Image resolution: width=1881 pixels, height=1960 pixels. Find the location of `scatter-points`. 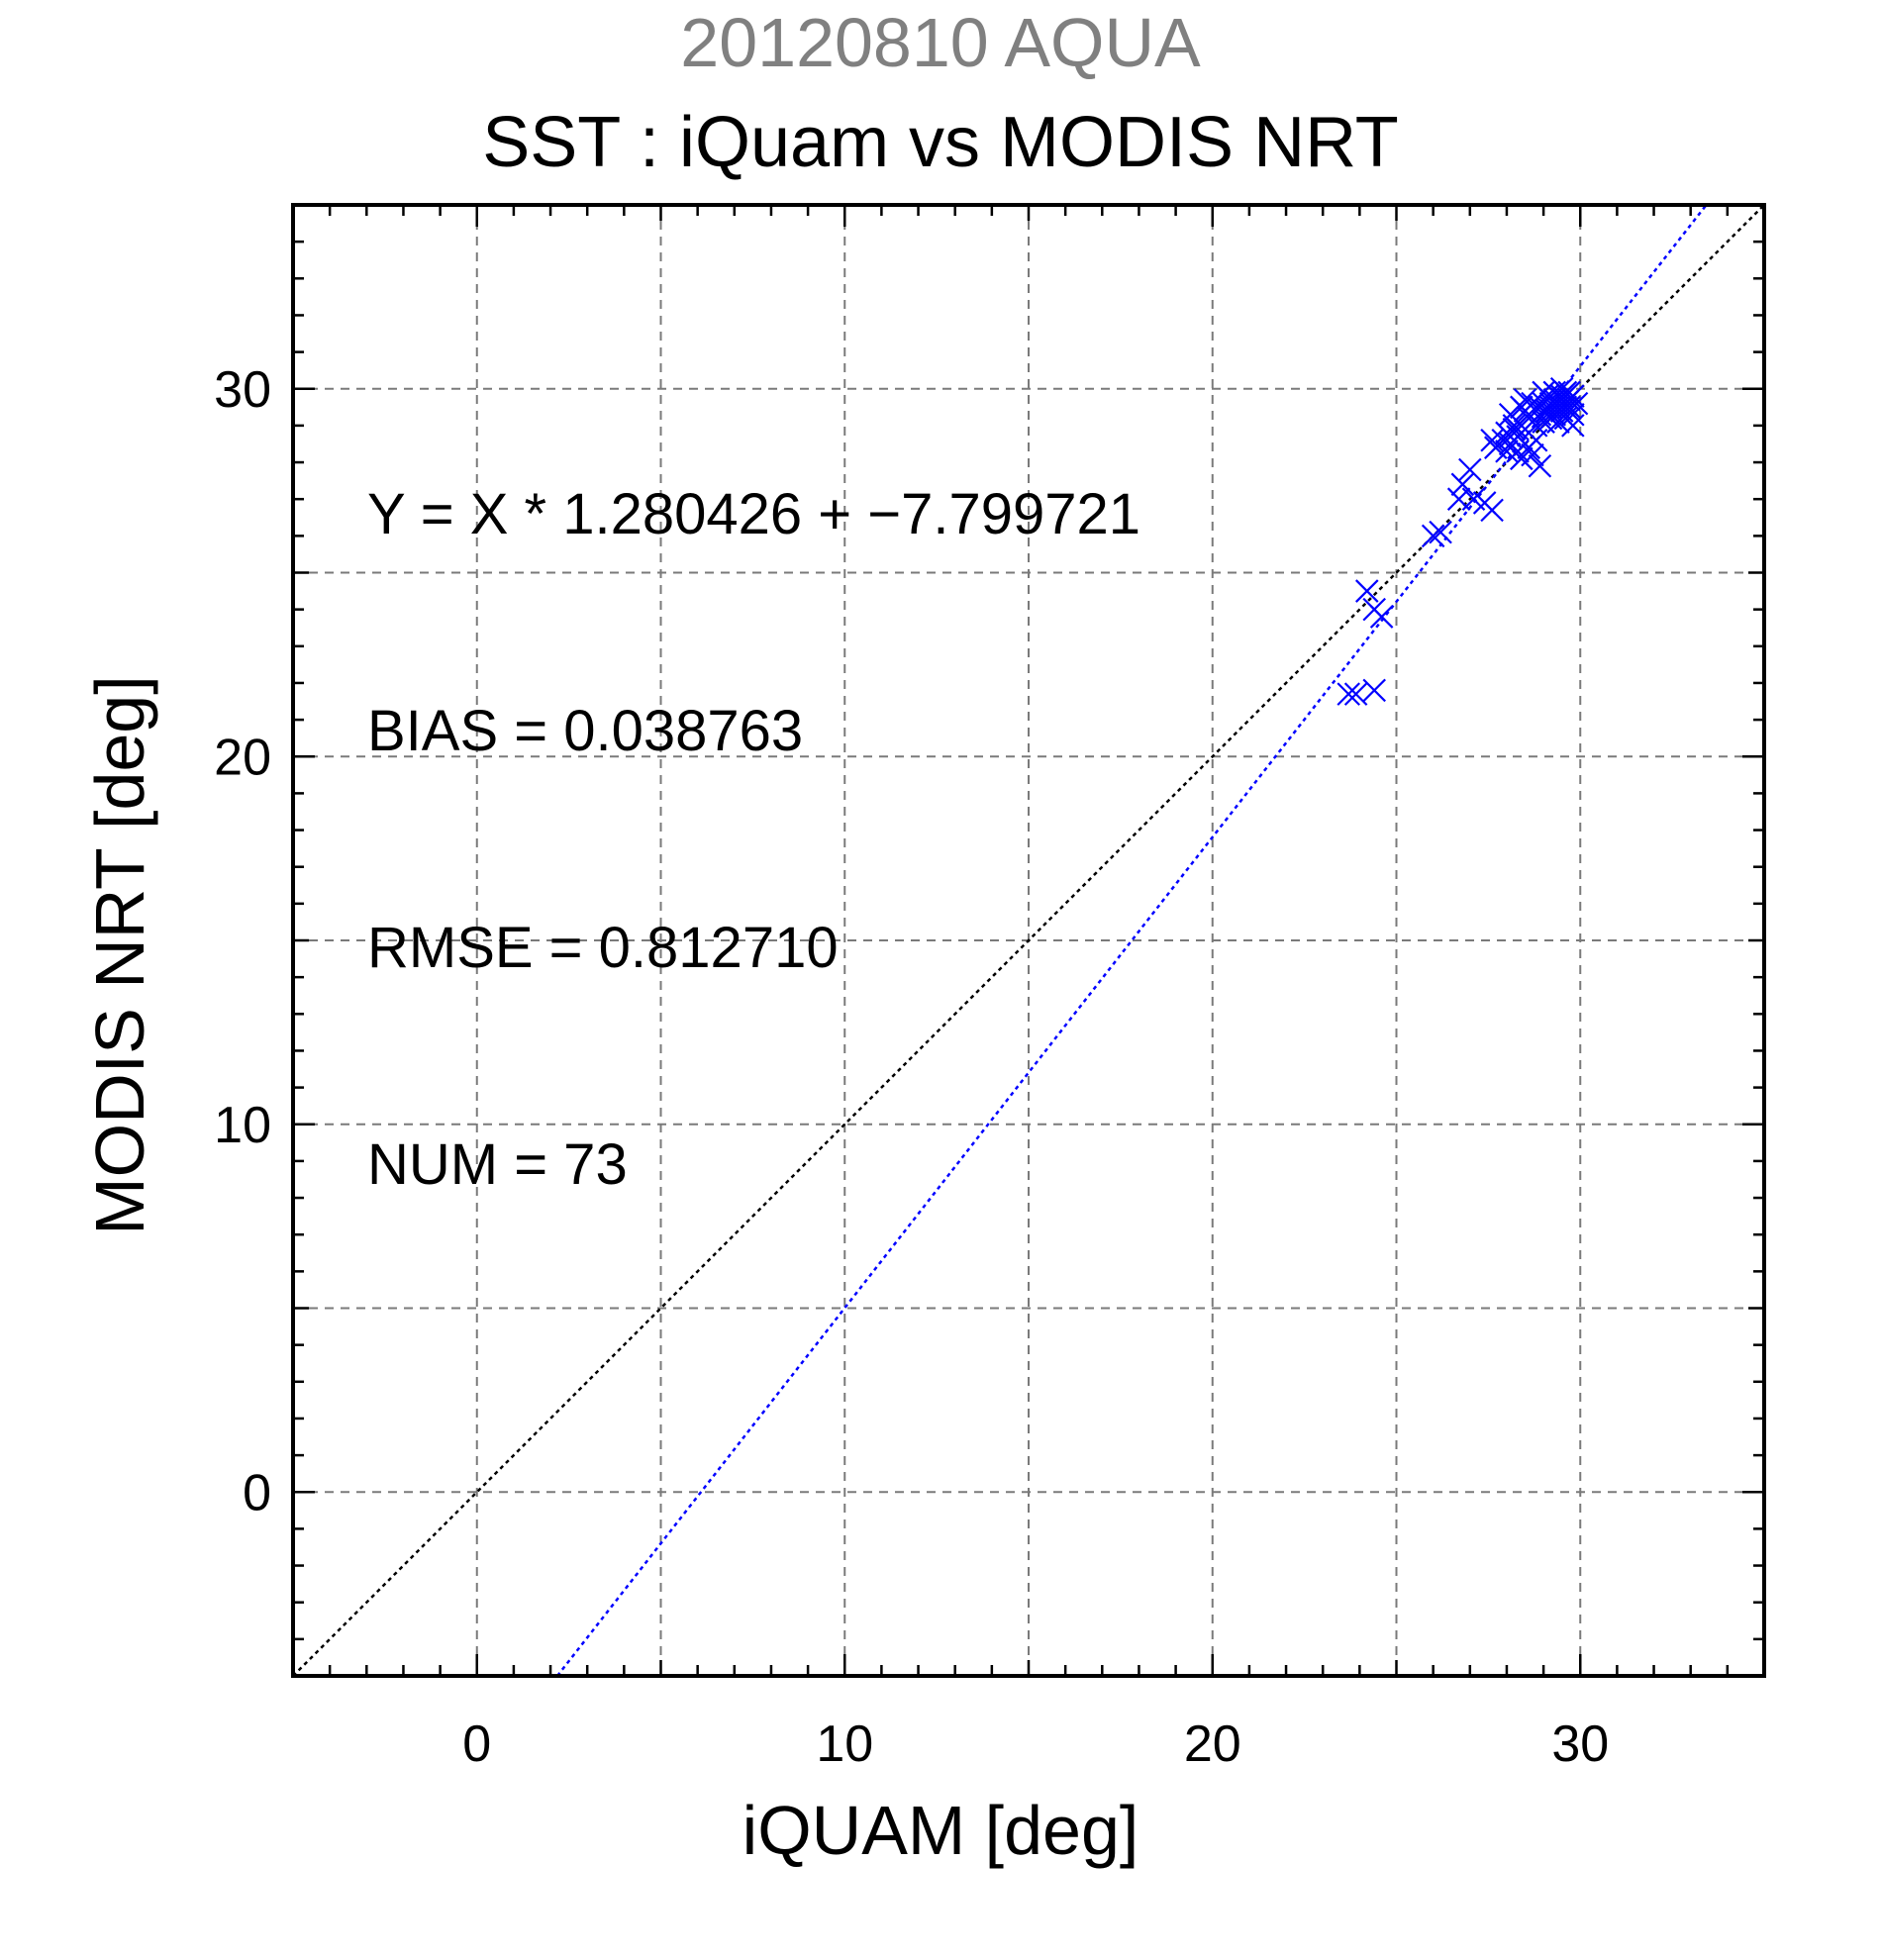

scatter-points is located at coordinates (1463, 541).